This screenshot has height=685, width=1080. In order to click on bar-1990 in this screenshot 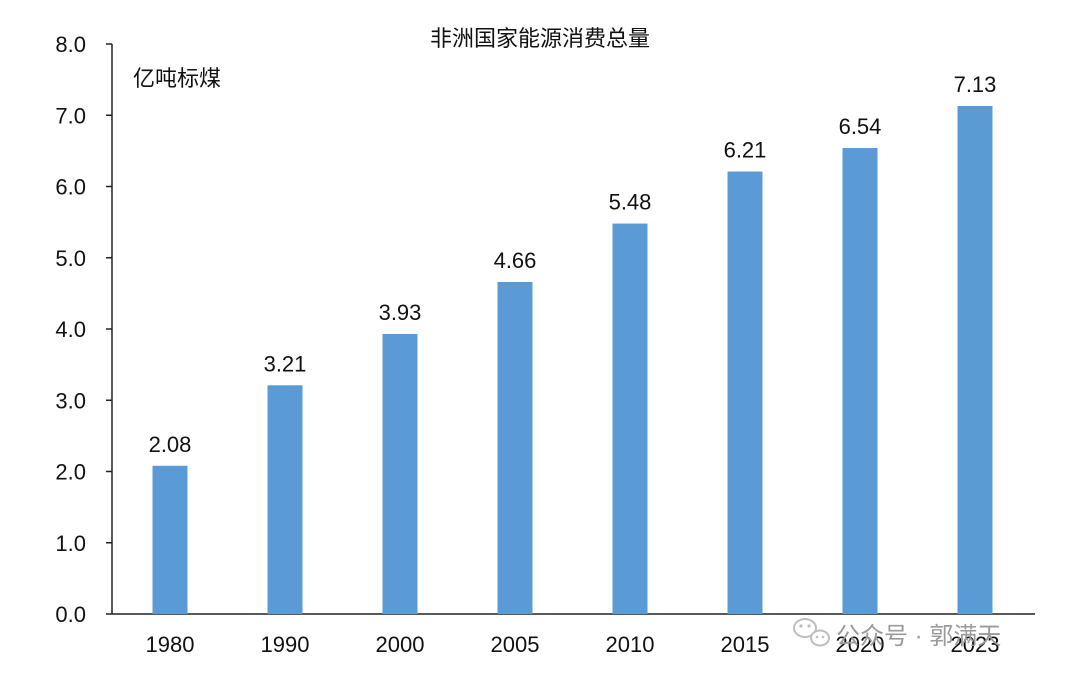, I will do `click(285, 499)`.